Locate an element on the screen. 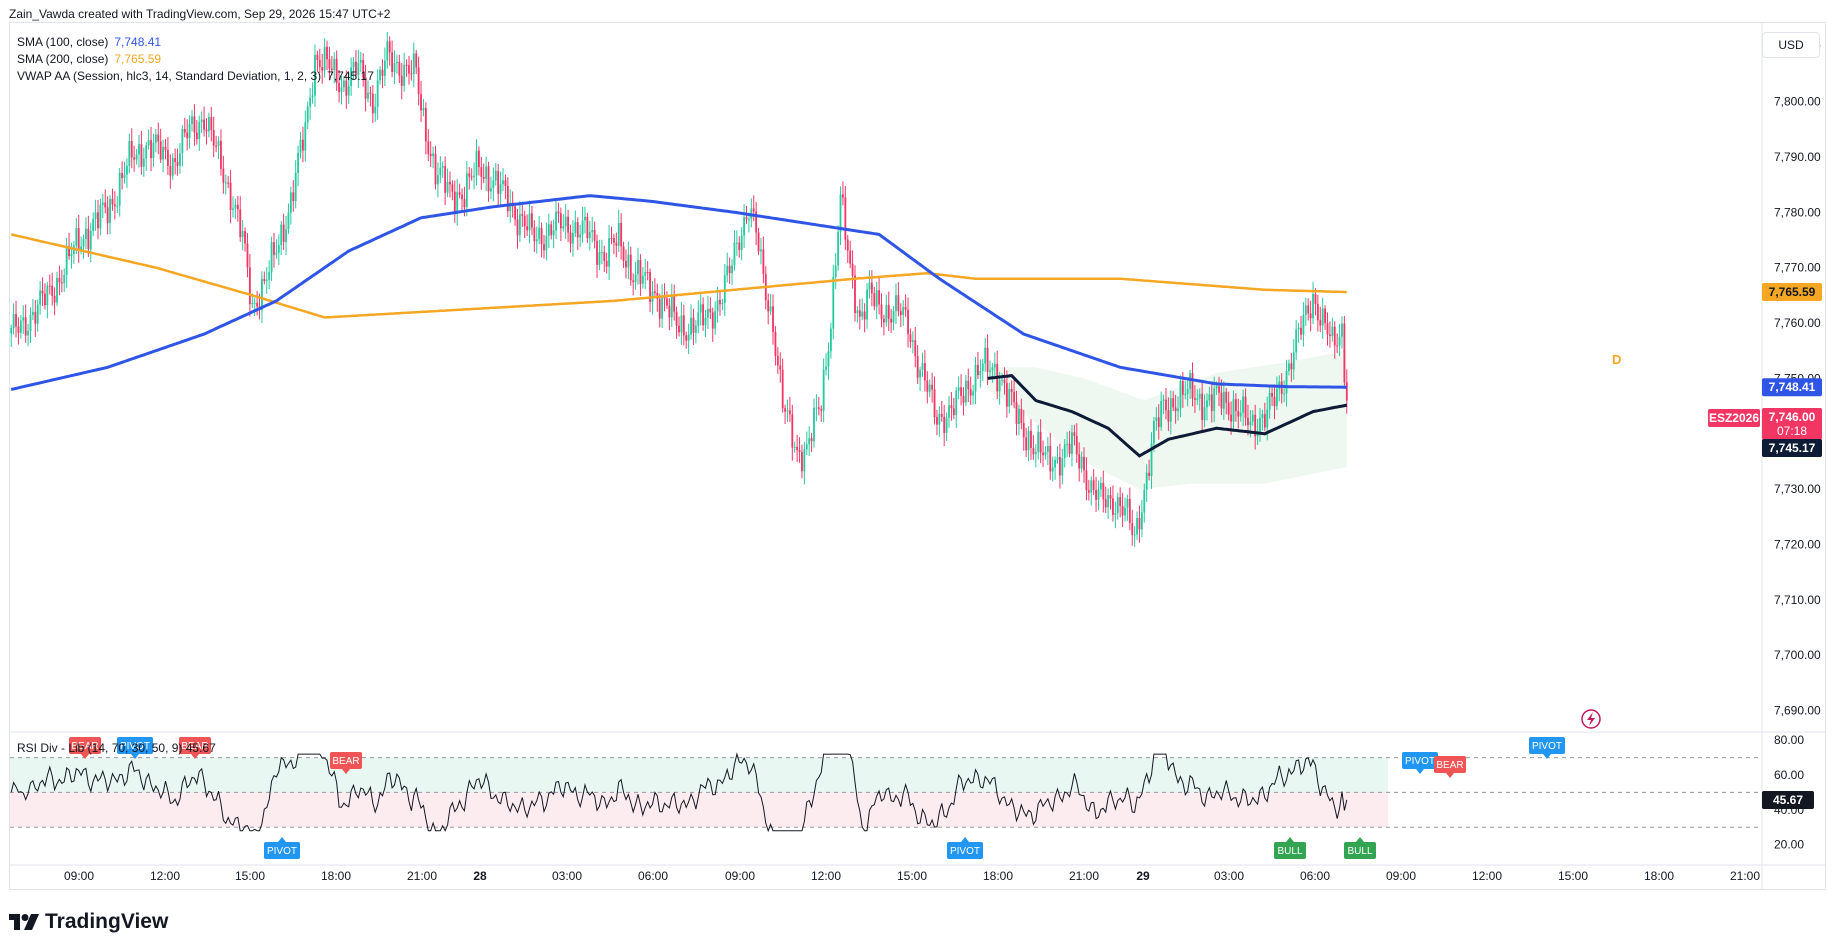  legend-sma100: SMA (100, close) 7,748.41 is located at coordinates (89, 42).